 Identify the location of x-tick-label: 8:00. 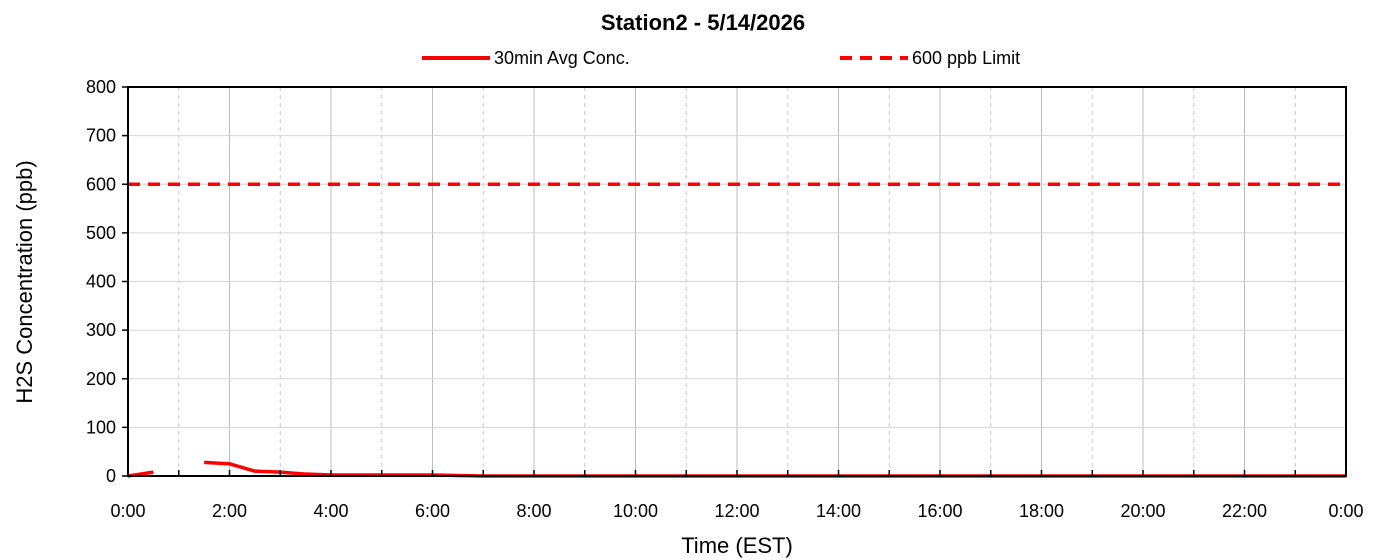
(533, 511).